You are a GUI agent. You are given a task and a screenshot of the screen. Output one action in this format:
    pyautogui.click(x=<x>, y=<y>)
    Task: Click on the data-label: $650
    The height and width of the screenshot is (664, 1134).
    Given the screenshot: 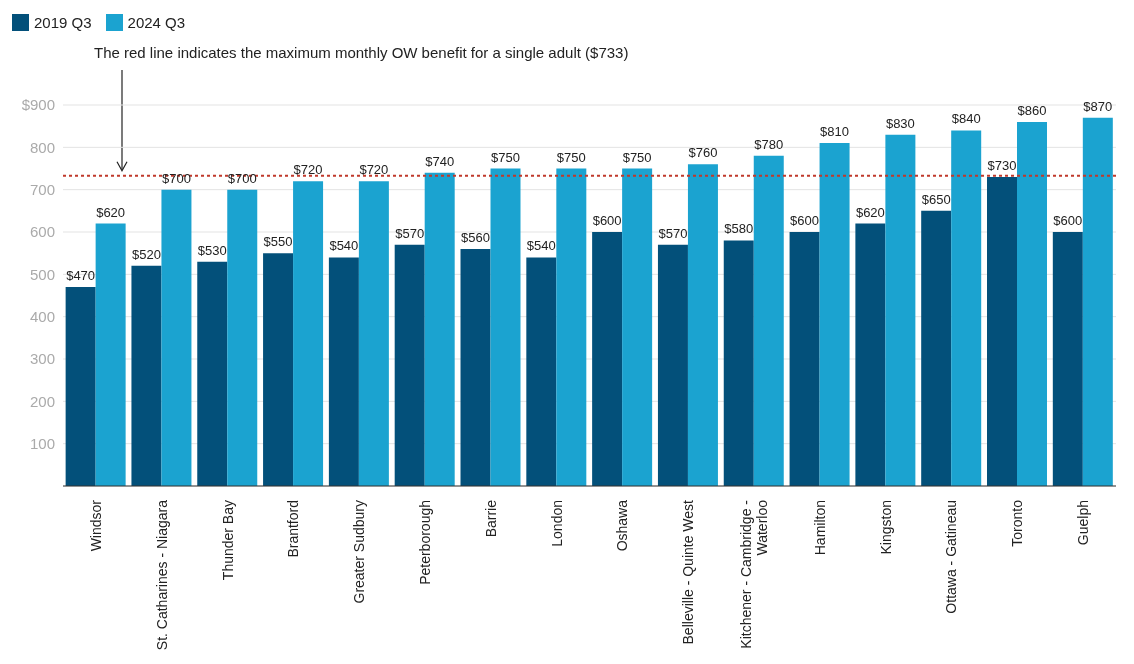 What is the action you would take?
    pyautogui.click(x=936, y=199)
    